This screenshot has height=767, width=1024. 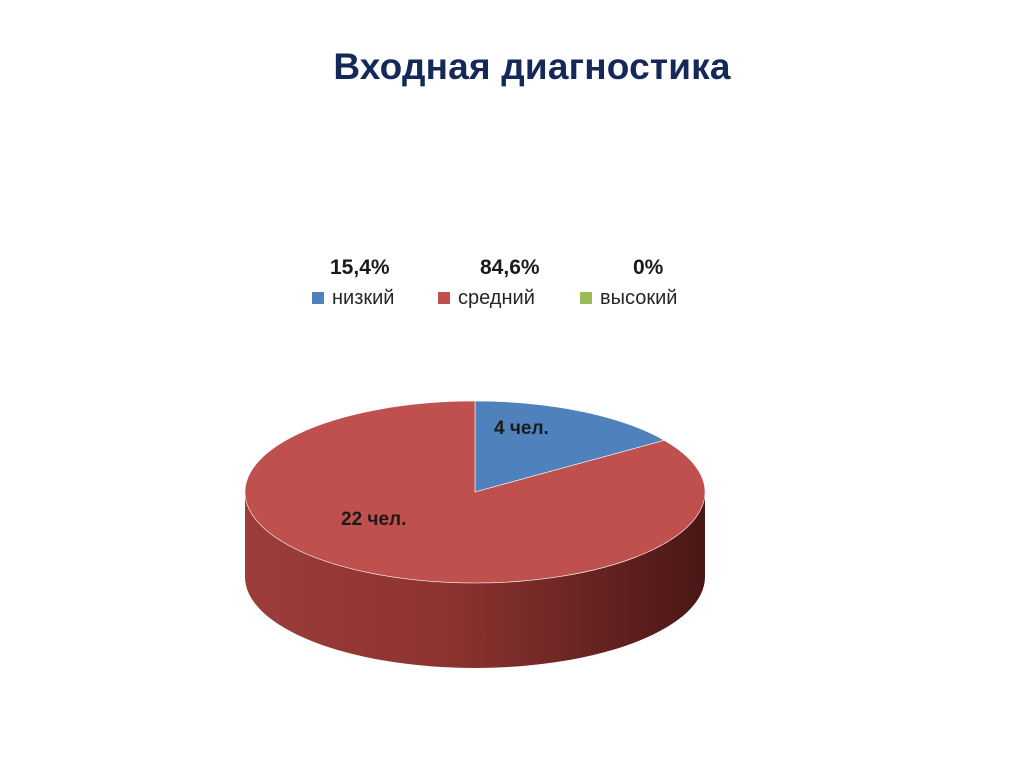 What do you see at coordinates (363, 297) in the screenshot?
I see `legend-label-low: низкий` at bounding box center [363, 297].